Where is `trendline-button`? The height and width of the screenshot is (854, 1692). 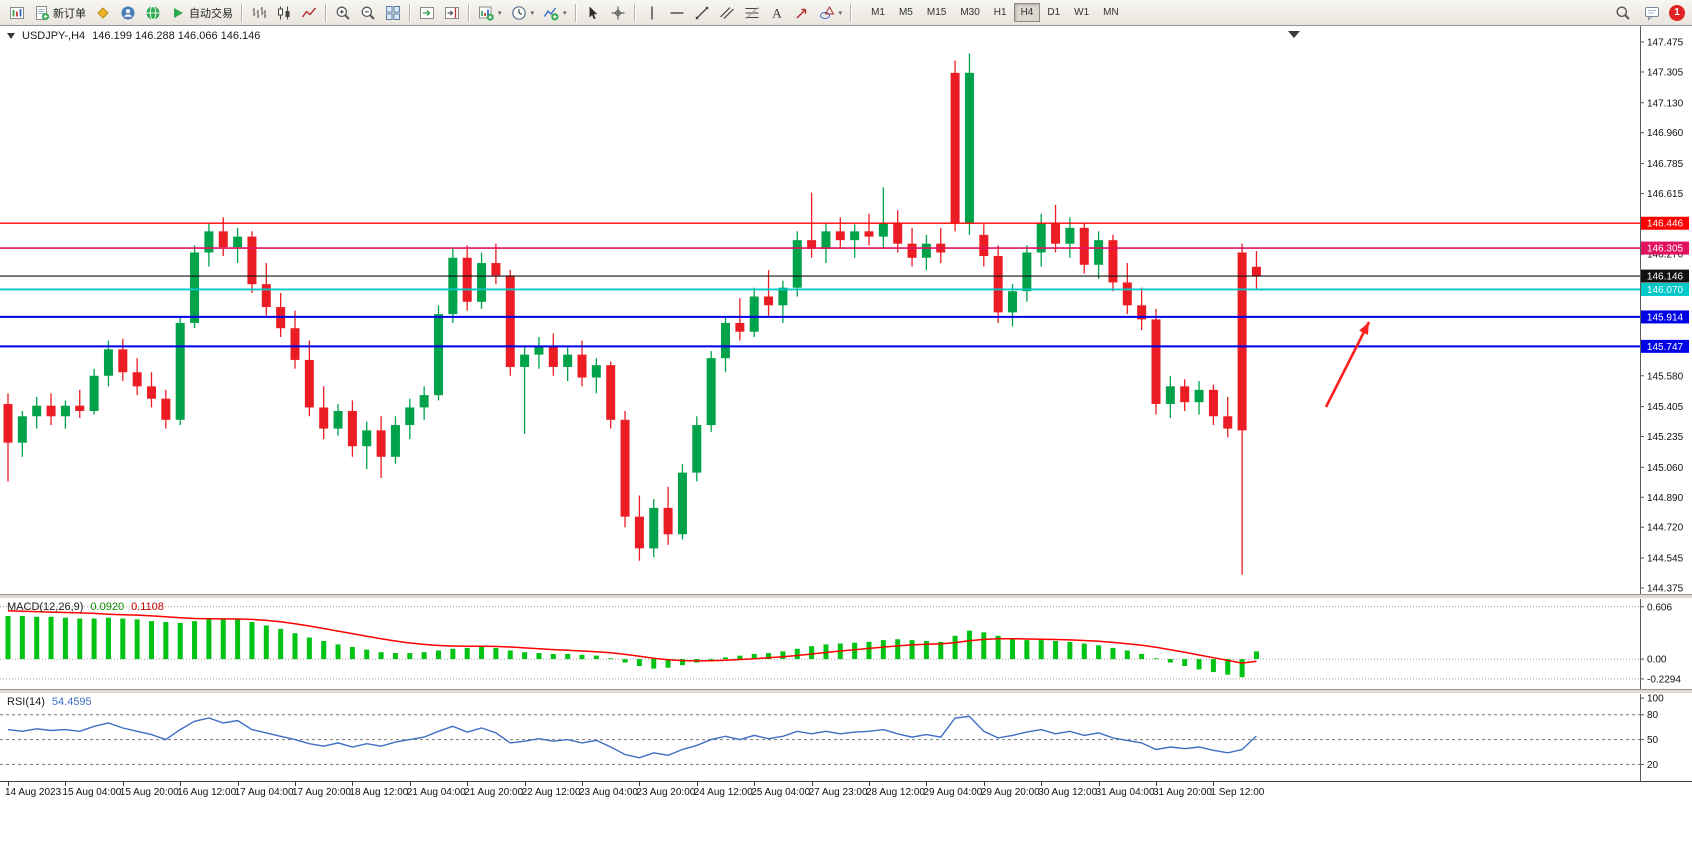
trendline-button is located at coordinates (702, 12).